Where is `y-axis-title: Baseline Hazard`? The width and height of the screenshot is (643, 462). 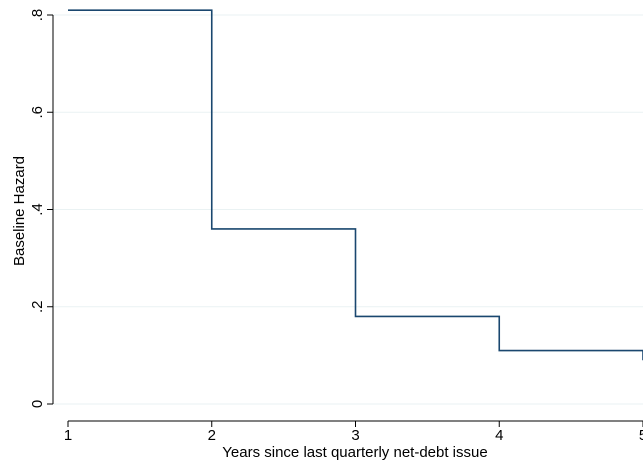 y-axis-title: Baseline Hazard is located at coordinates (19, 211).